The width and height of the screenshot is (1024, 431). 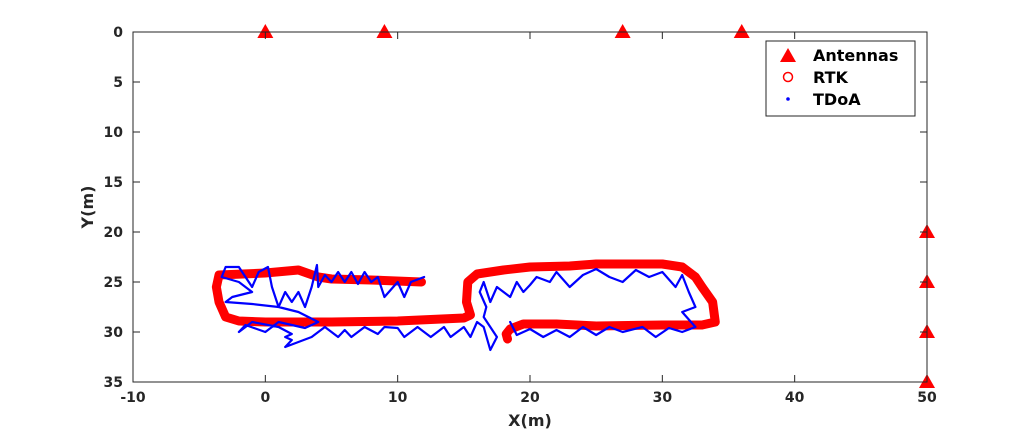 I want to click on y-tick-label: 0, so click(x=118, y=33).